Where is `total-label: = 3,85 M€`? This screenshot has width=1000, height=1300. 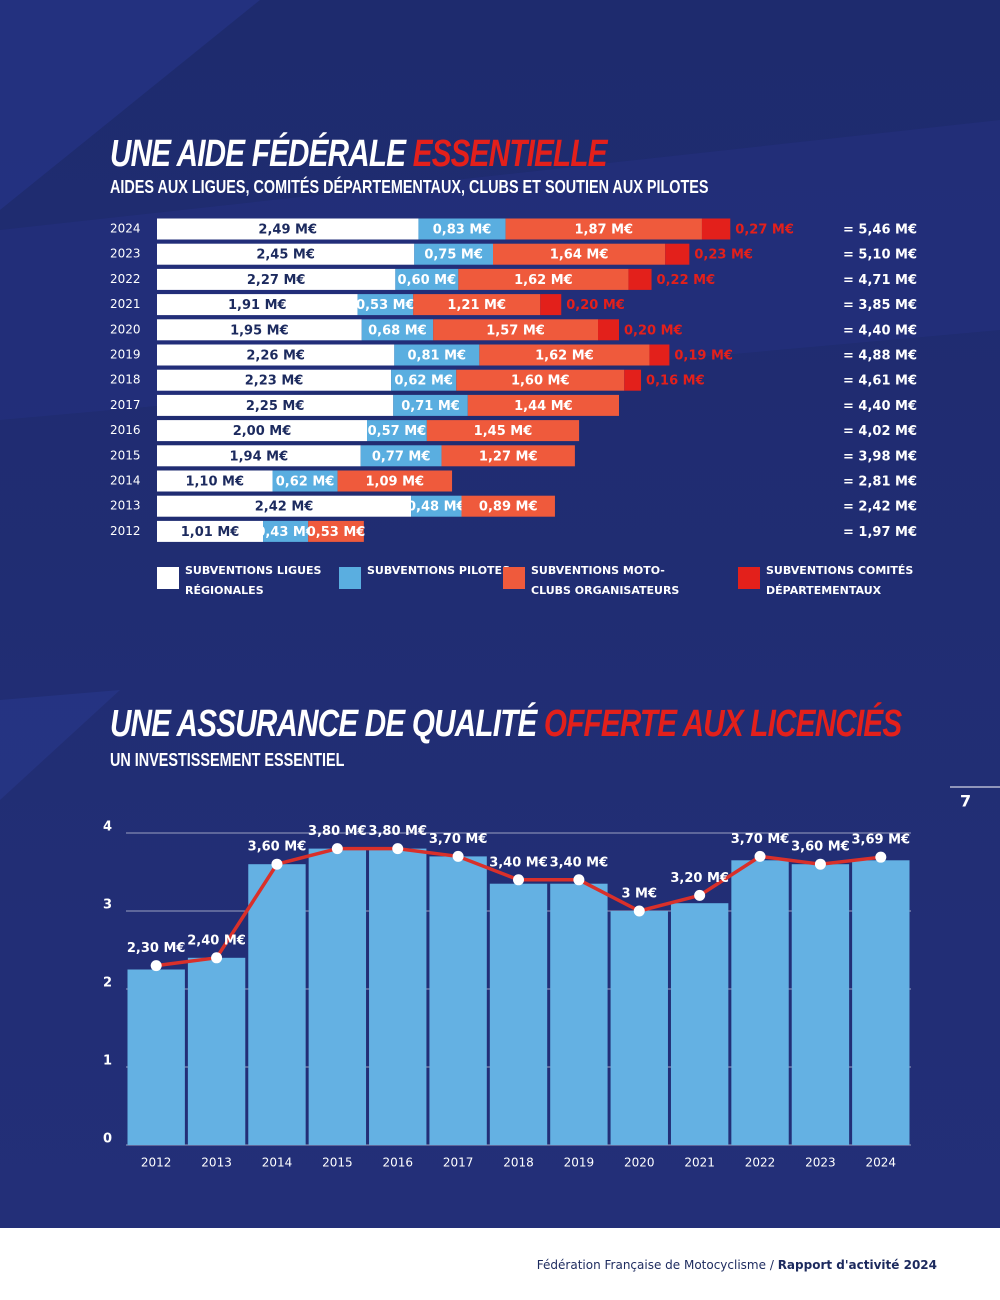 total-label: = 3,85 M€ is located at coordinates (880, 305).